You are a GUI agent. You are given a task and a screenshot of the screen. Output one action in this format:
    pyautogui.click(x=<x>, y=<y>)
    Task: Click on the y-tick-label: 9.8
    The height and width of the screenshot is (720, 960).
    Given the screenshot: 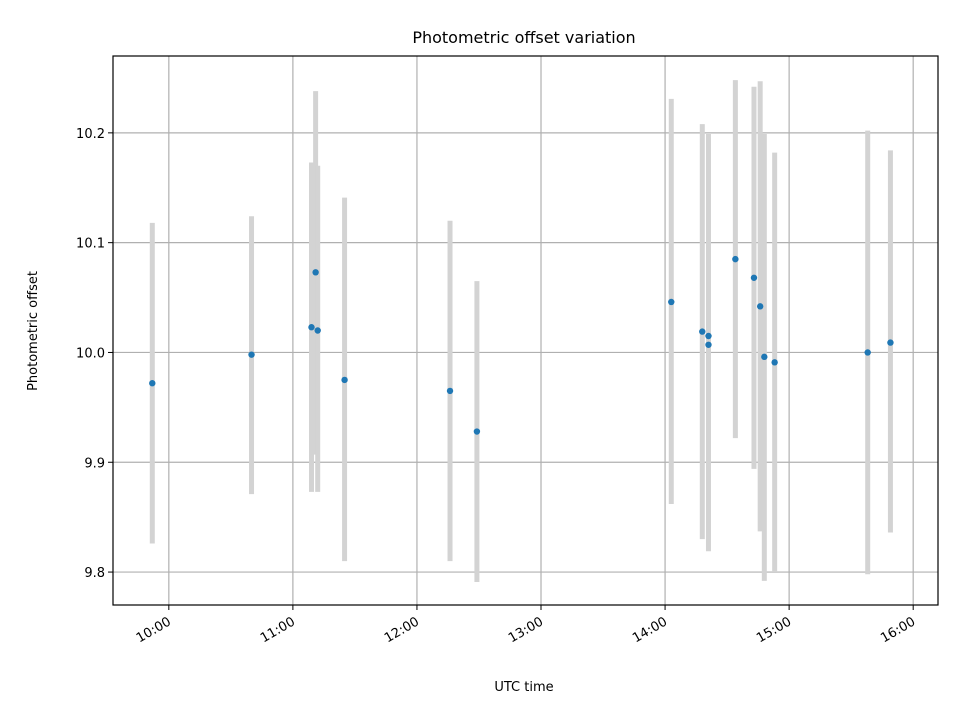 What is the action you would take?
    pyautogui.click(x=94, y=573)
    